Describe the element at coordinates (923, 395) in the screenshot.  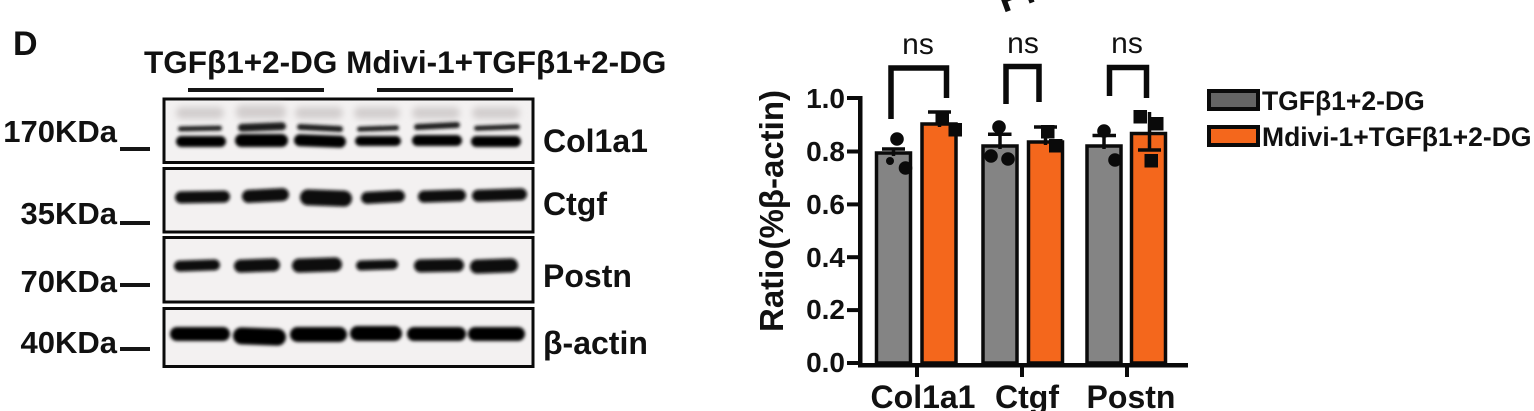
I see `svg-text: Col1a1` at that location.